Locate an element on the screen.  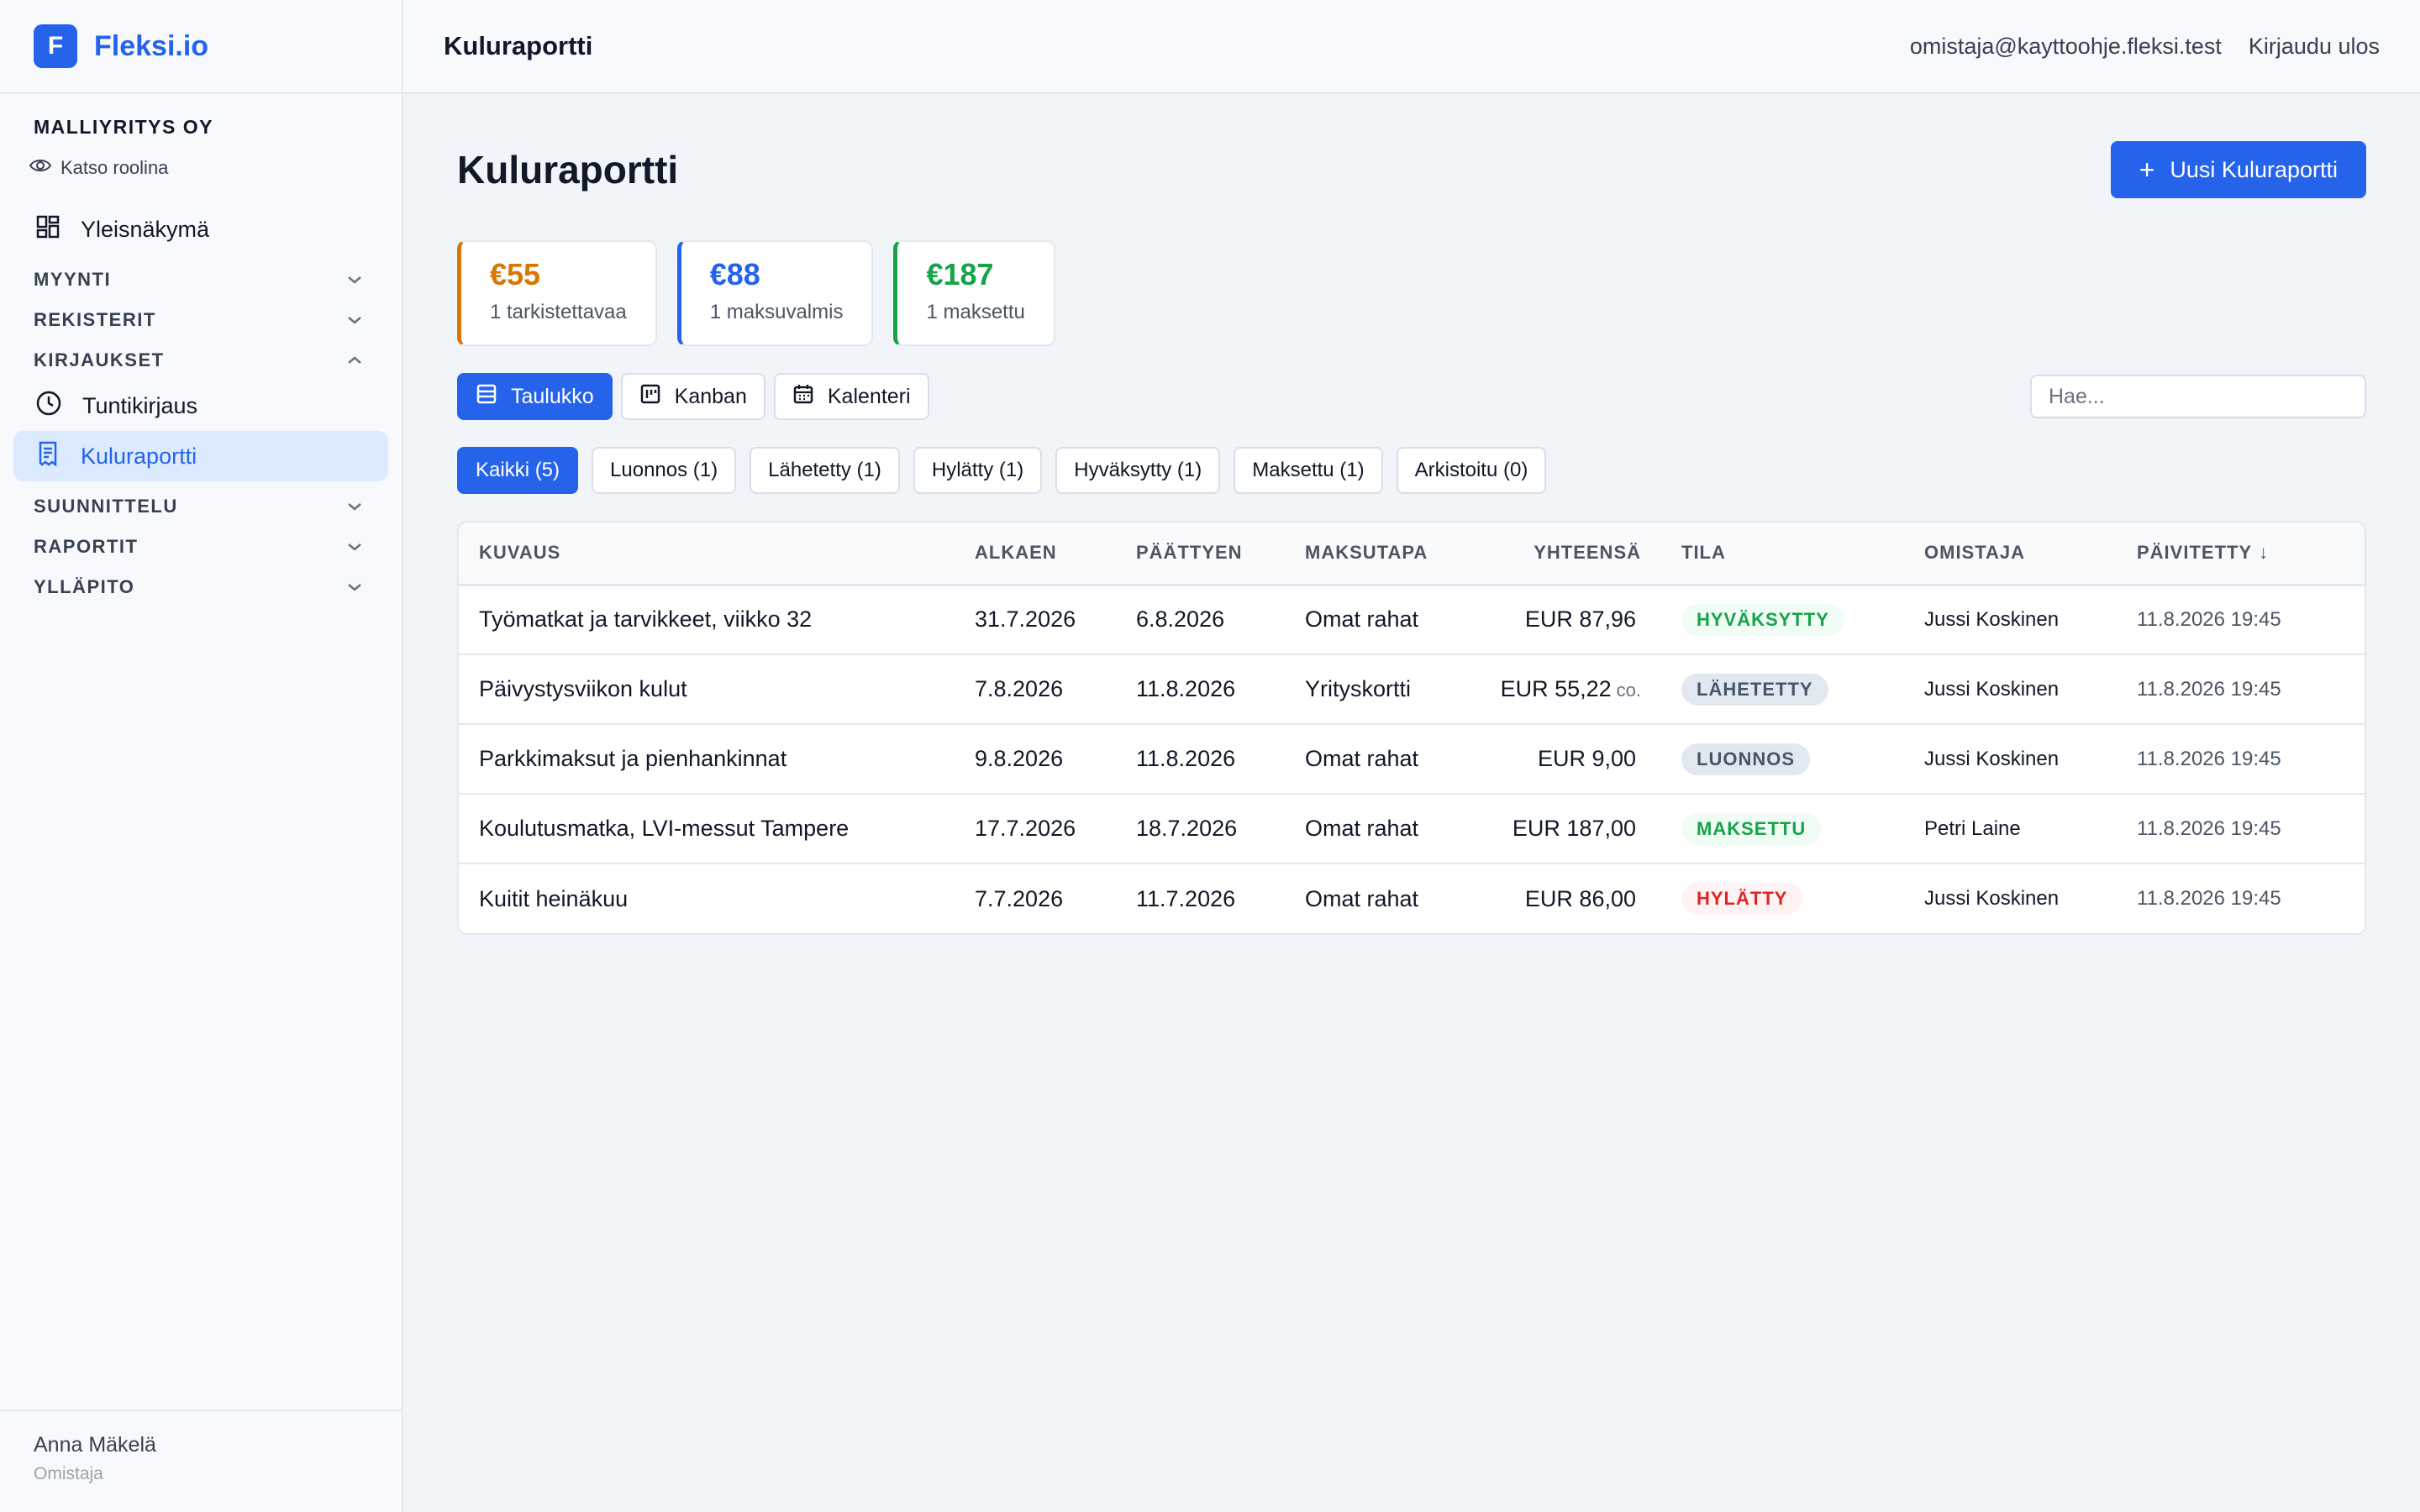
page-title: Kuluraportti is located at coordinates (568, 170).